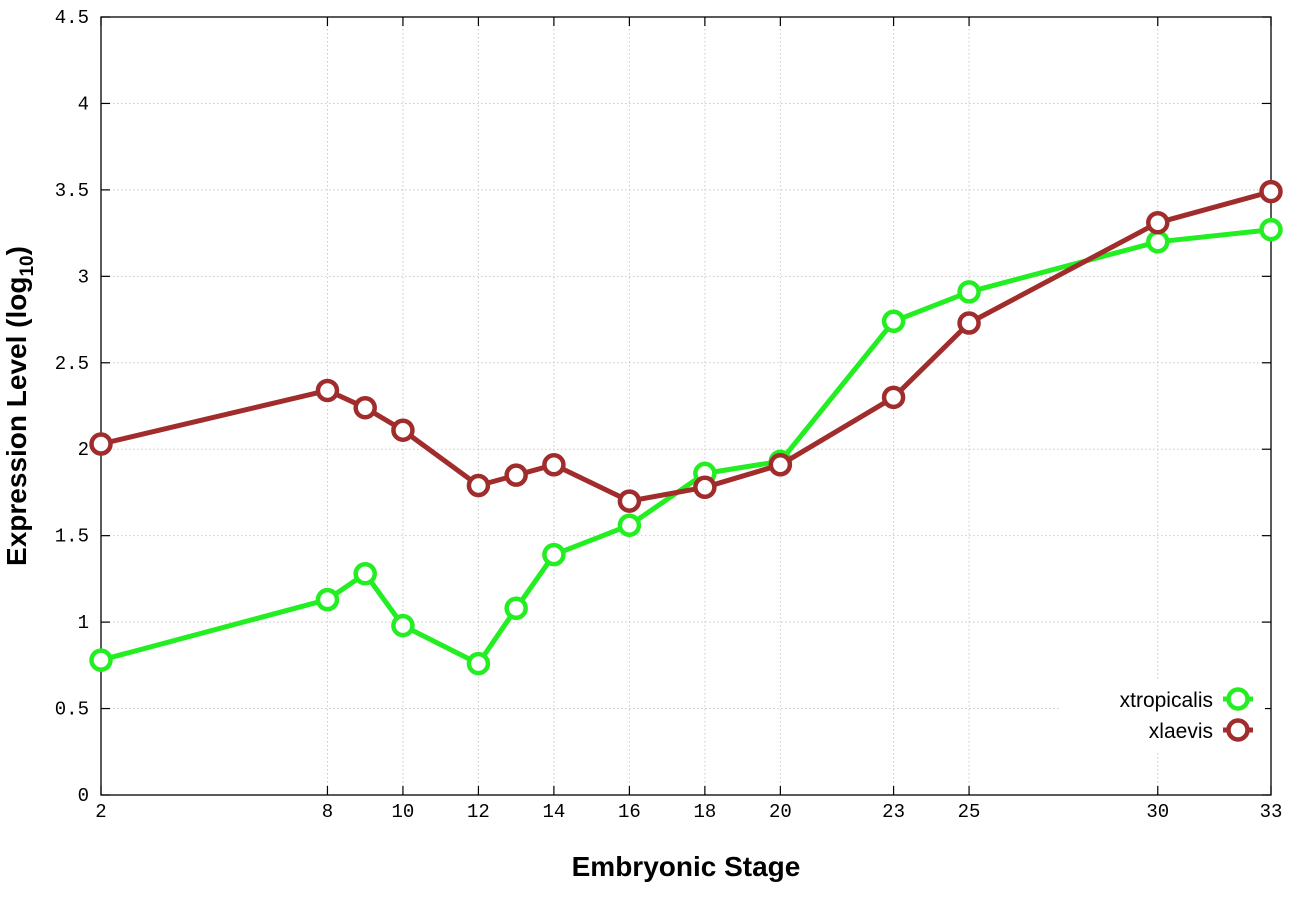 The height and width of the screenshot is (907, 1296). What do you see at coordinates (478, 812) in the screenshot?
I see `x-tick-label: 12` at bounding box center [478, 812].